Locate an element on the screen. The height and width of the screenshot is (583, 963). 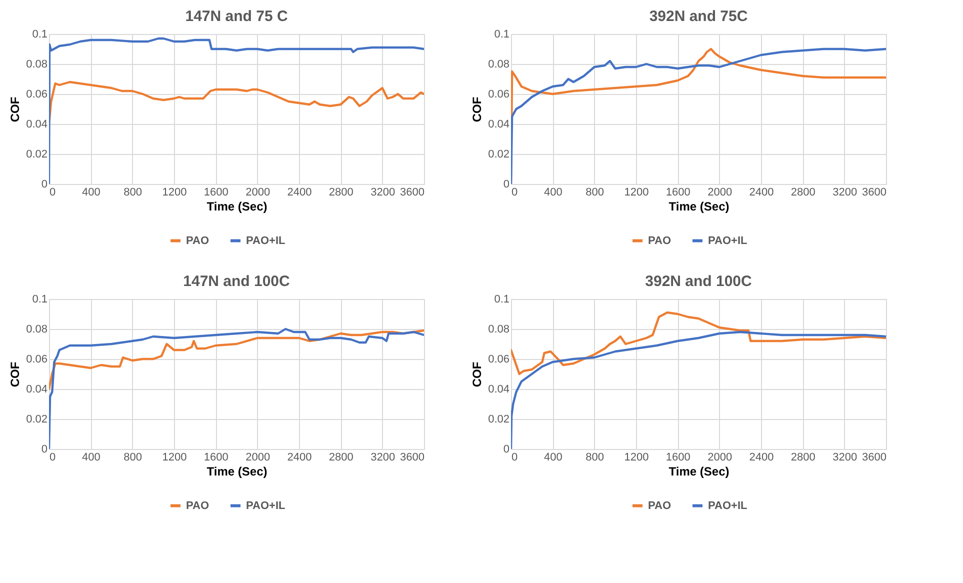
chart-title: 147N and 100C is located at coordinates (236, 281).